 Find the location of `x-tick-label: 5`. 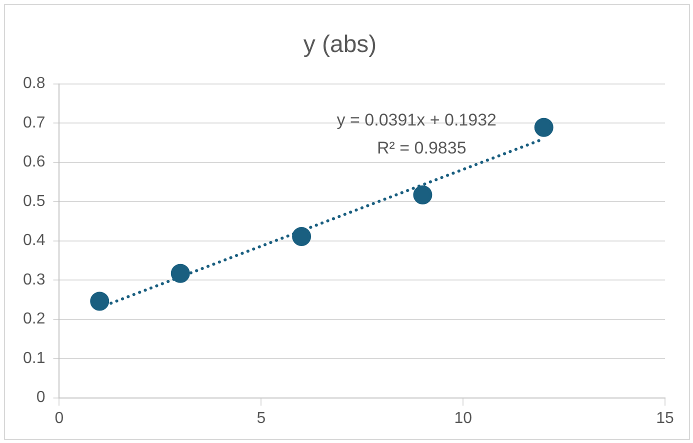

x-tick-label: 5 is located at coordinates (261, 418).